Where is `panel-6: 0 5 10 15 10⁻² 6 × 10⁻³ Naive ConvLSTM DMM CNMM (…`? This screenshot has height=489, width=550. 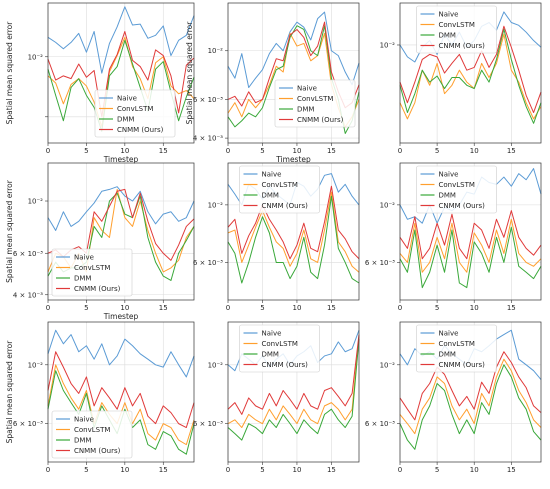
panel-6: 0 5 10 15 10⁻² 6 × 10⁻³ Naive ConvLSTM DMM CNMM (… is located at coordinates (453, 237).